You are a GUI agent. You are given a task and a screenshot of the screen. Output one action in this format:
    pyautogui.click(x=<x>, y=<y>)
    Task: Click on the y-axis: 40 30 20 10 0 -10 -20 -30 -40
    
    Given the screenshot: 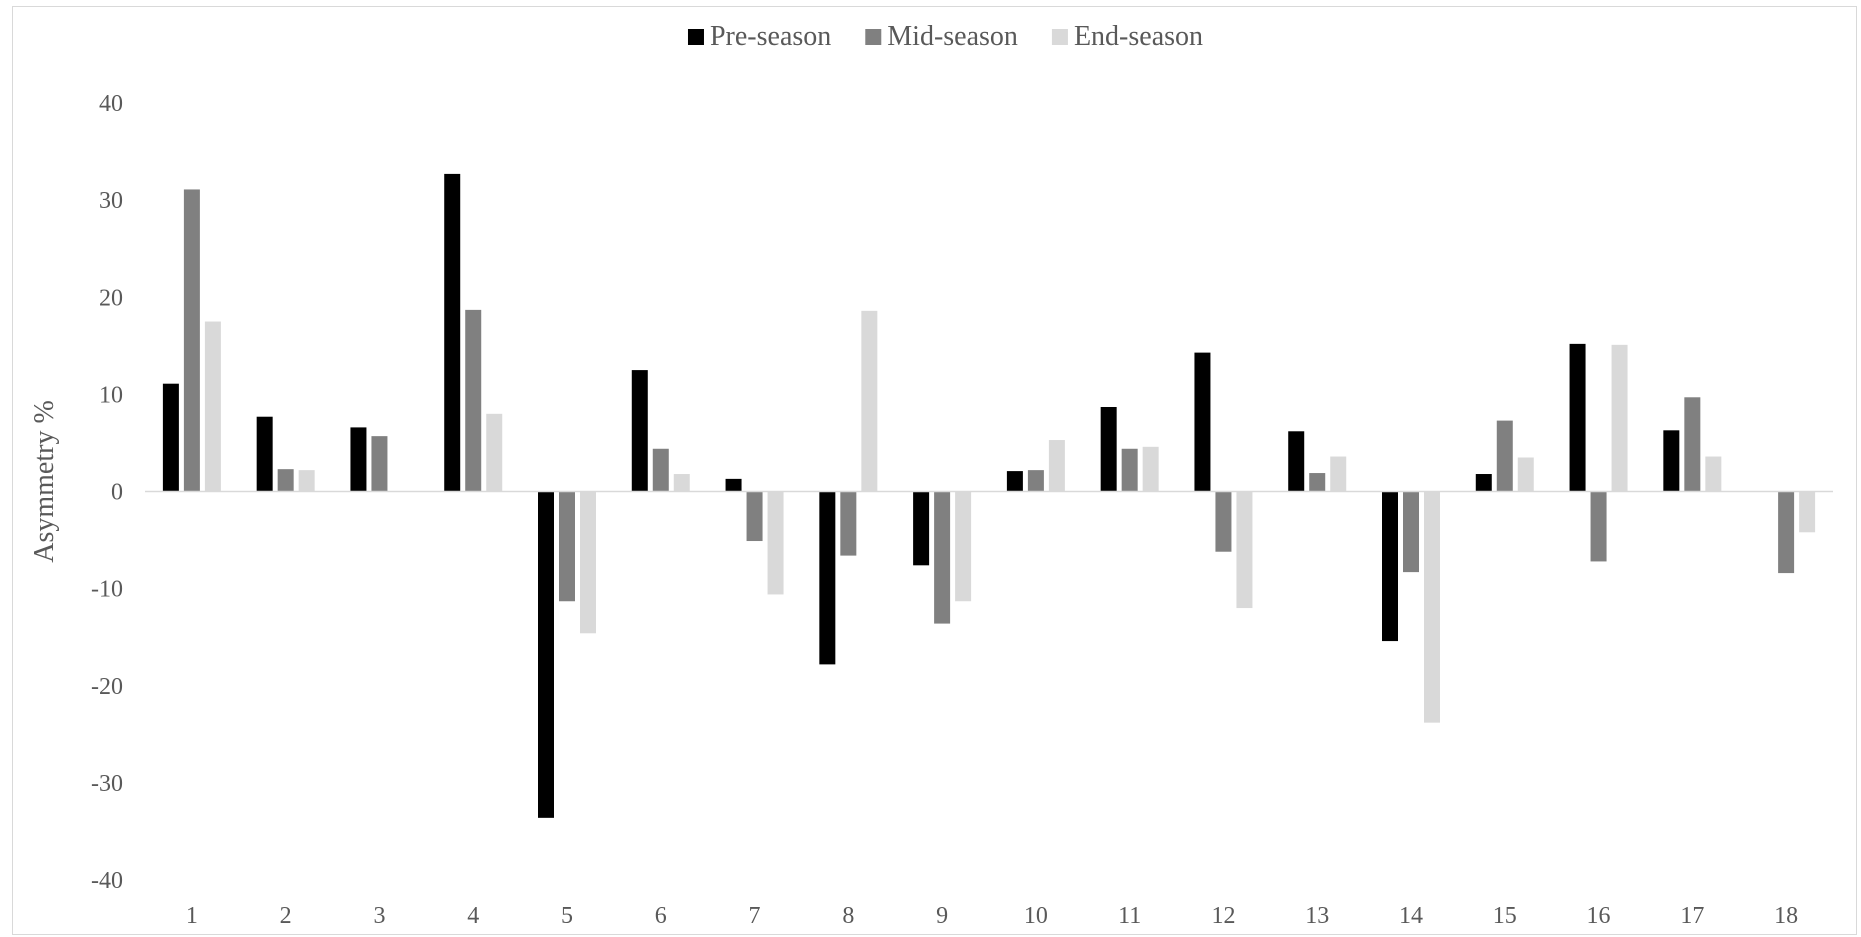 What is the action you would take?
    pyautogui.click(x=107, y=492)
    